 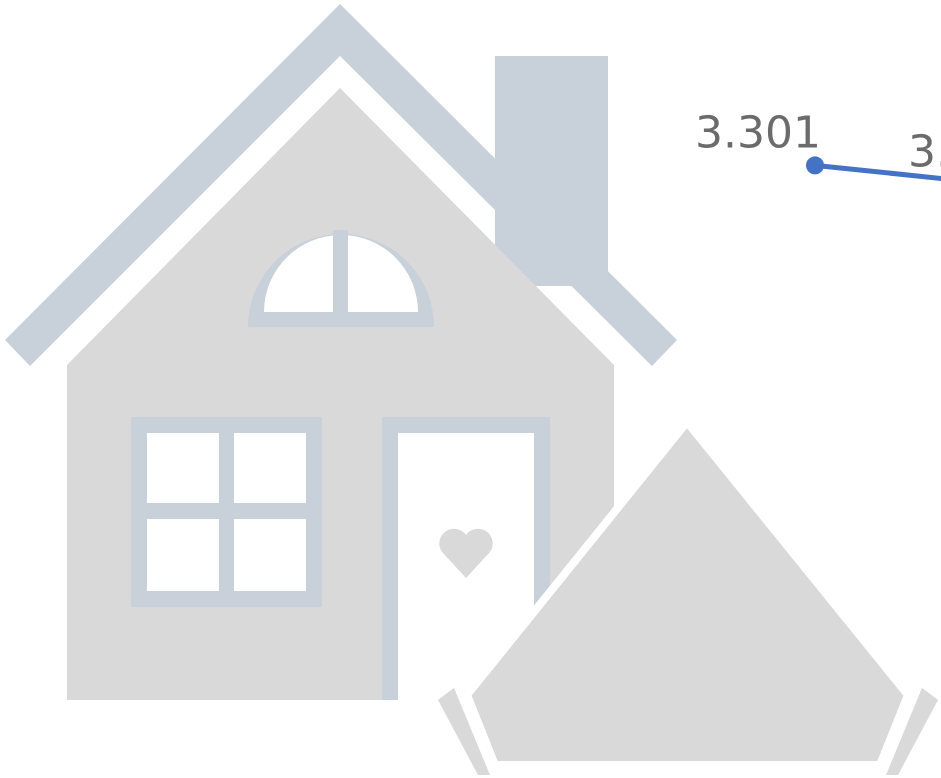 What do you see at coordinates (924, 152) in the screenshot?
I see `data-label: 3.27` at bounding box center [924, 152].